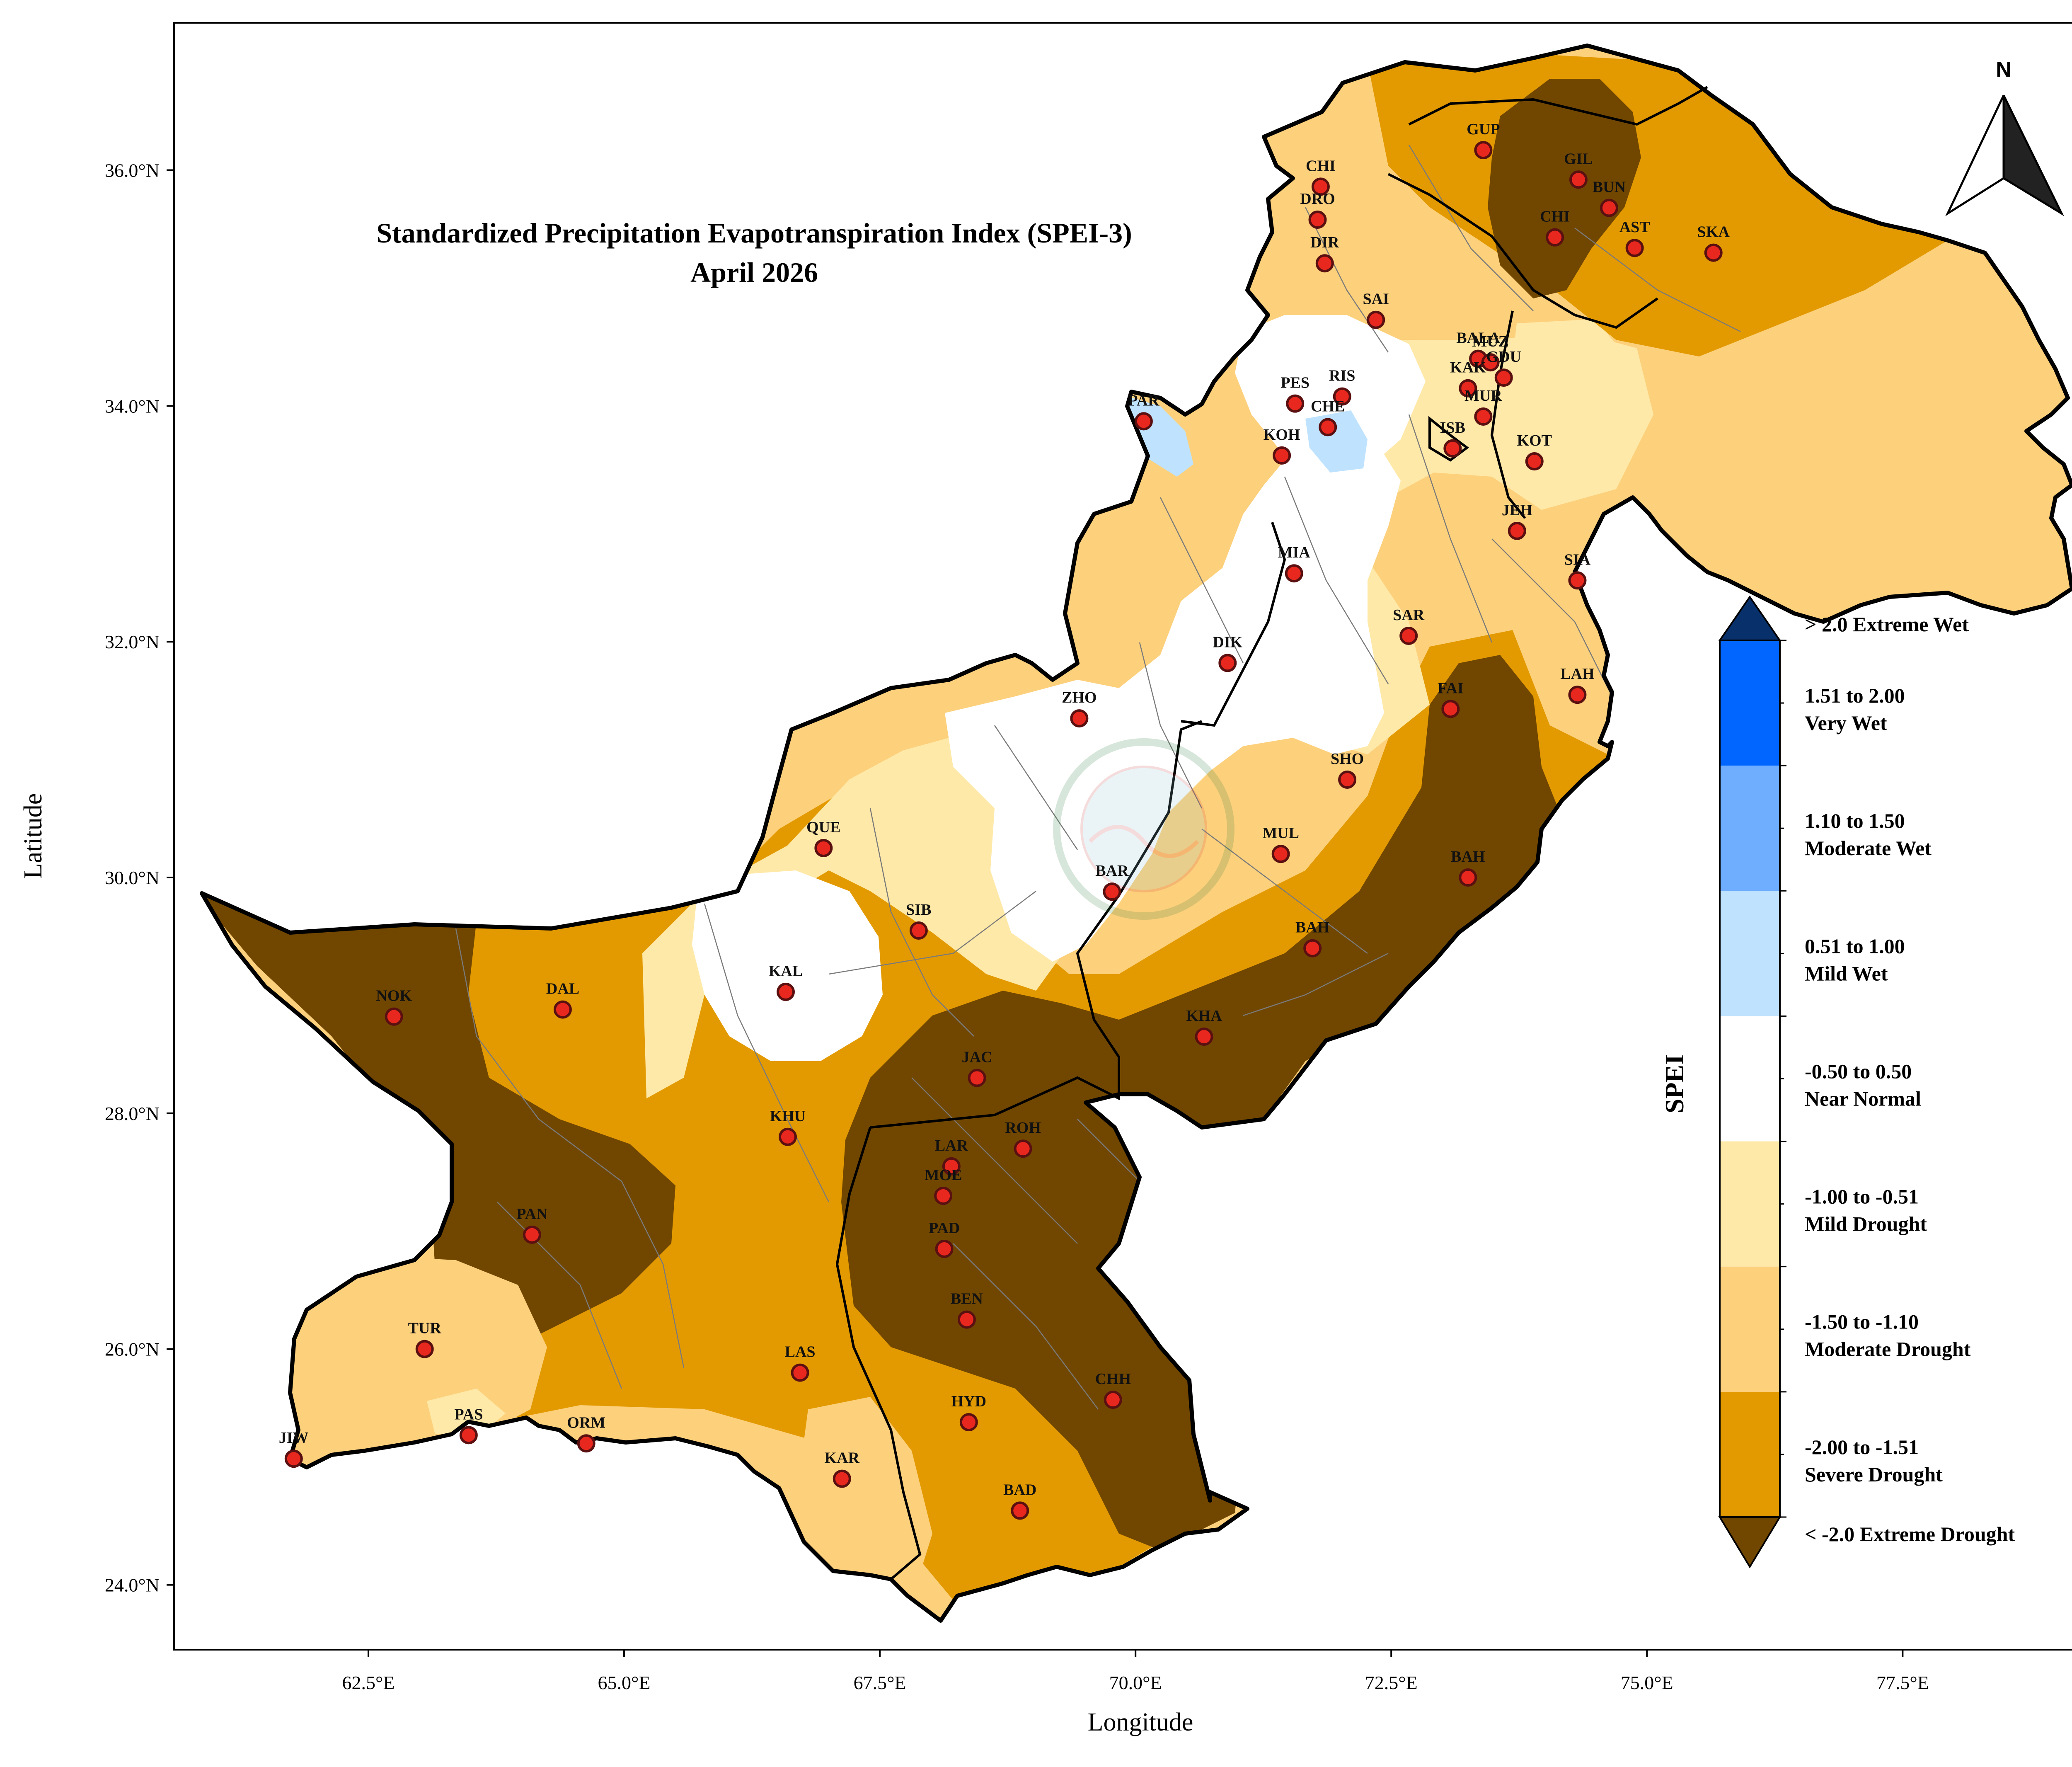  Describe the element at coordinates (1478, 338) in the screenshot. I see `station-label: BALA` at that location.